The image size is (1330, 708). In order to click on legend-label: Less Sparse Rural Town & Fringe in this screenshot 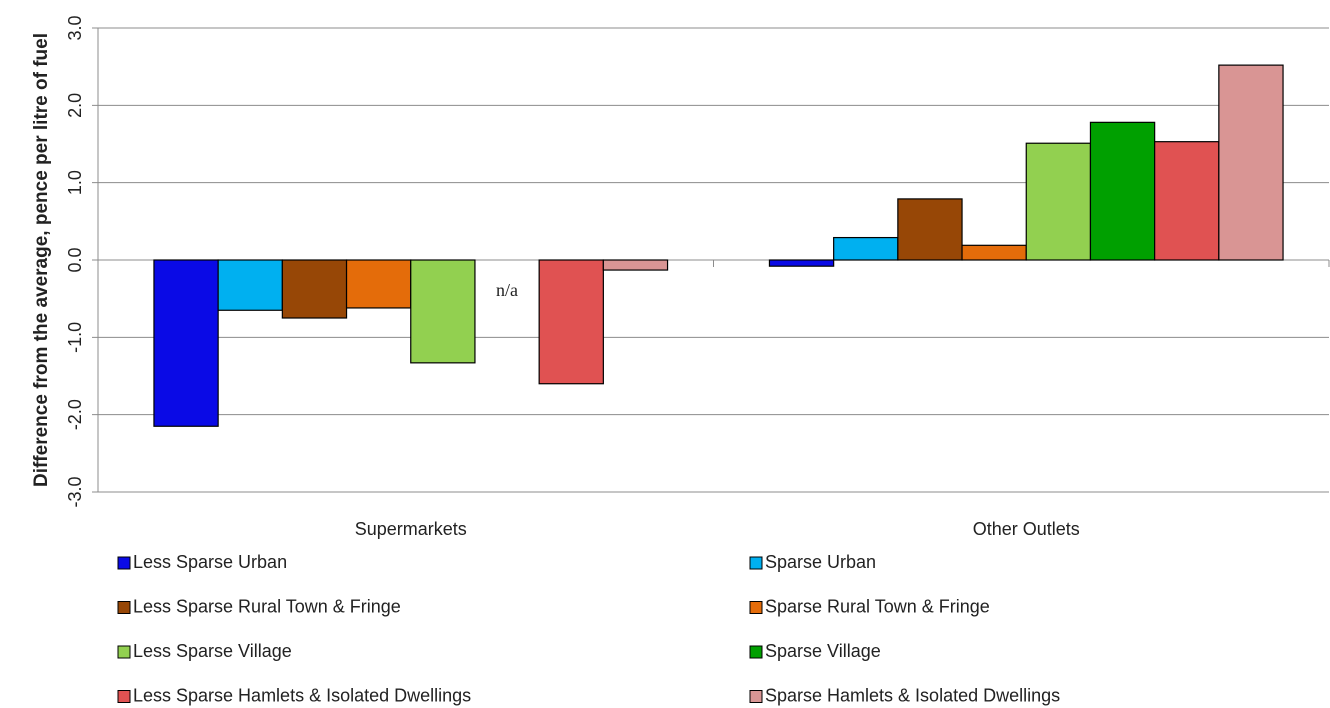, I will do `click(267, 606)`.